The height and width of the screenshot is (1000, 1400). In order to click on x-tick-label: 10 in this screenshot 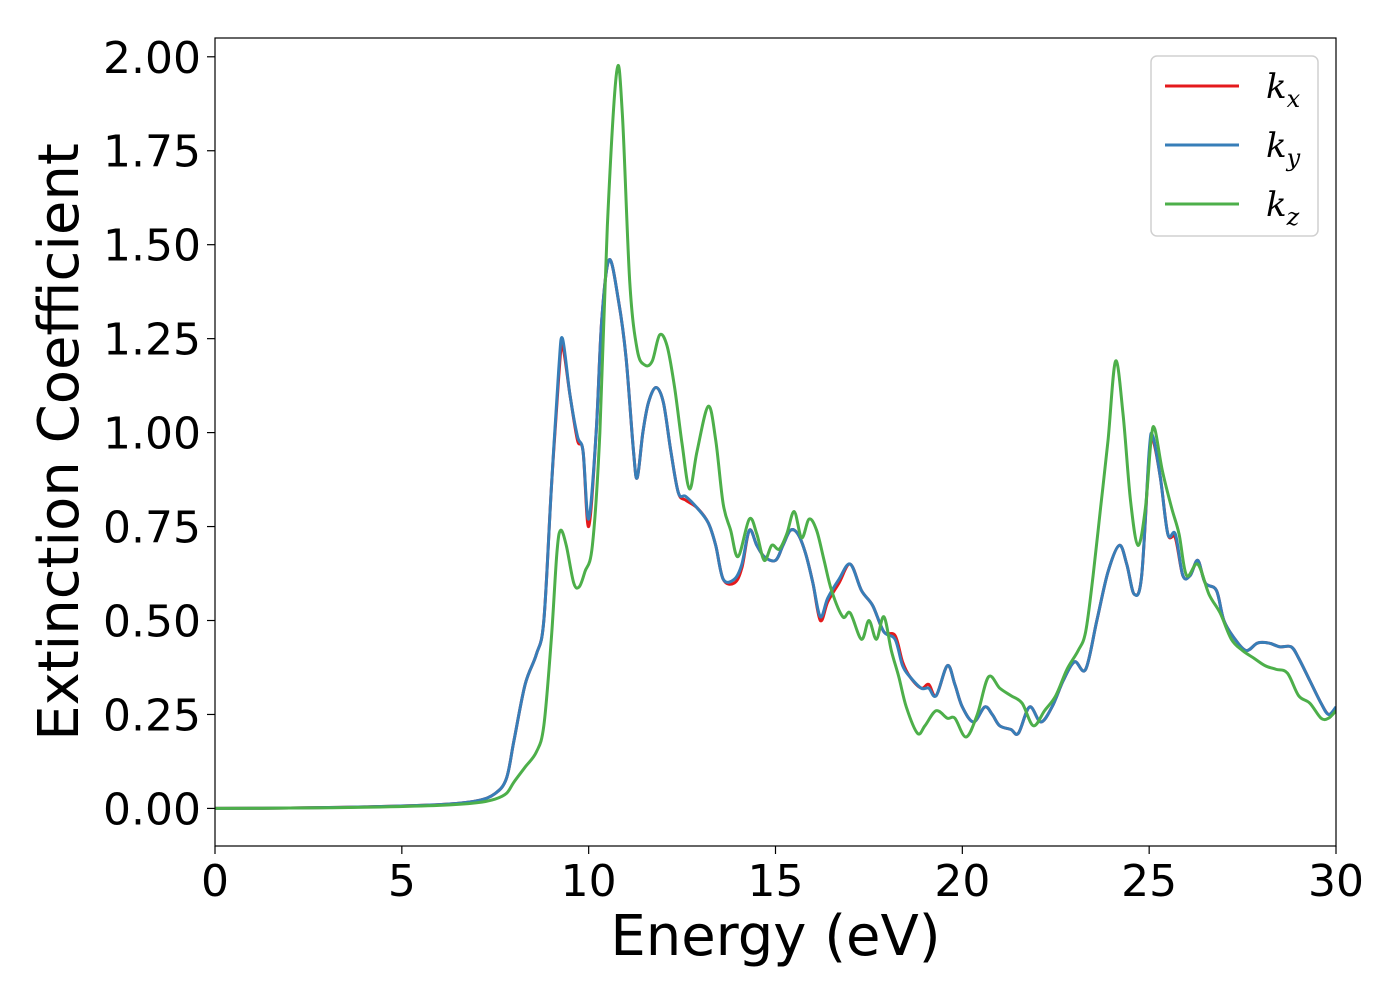, I will do `click(589, 881)`.